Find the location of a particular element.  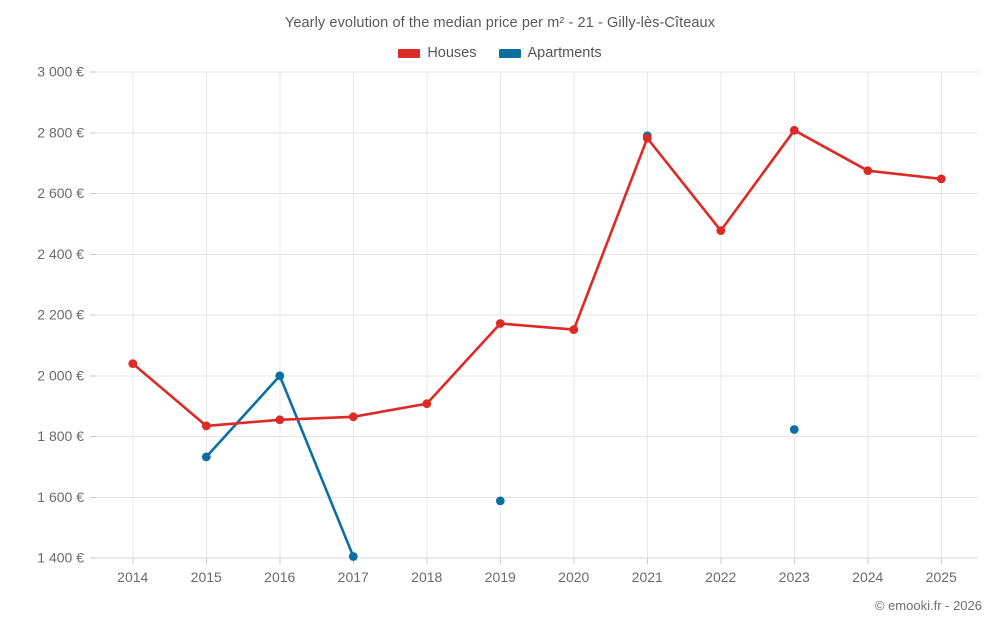

data-point-houses-2019 is located at coordinates (500, 323).